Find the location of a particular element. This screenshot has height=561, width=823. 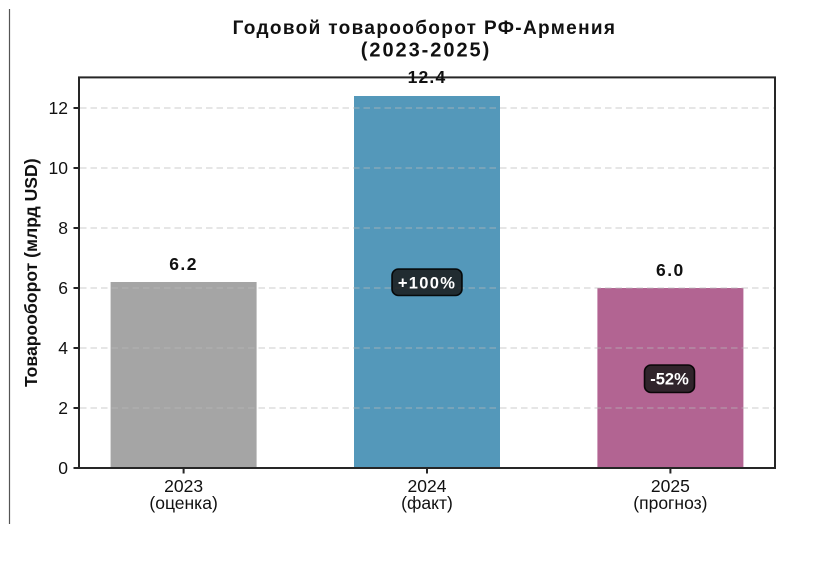

svg-text: (прогноз) is located at coordinates (670, 503).